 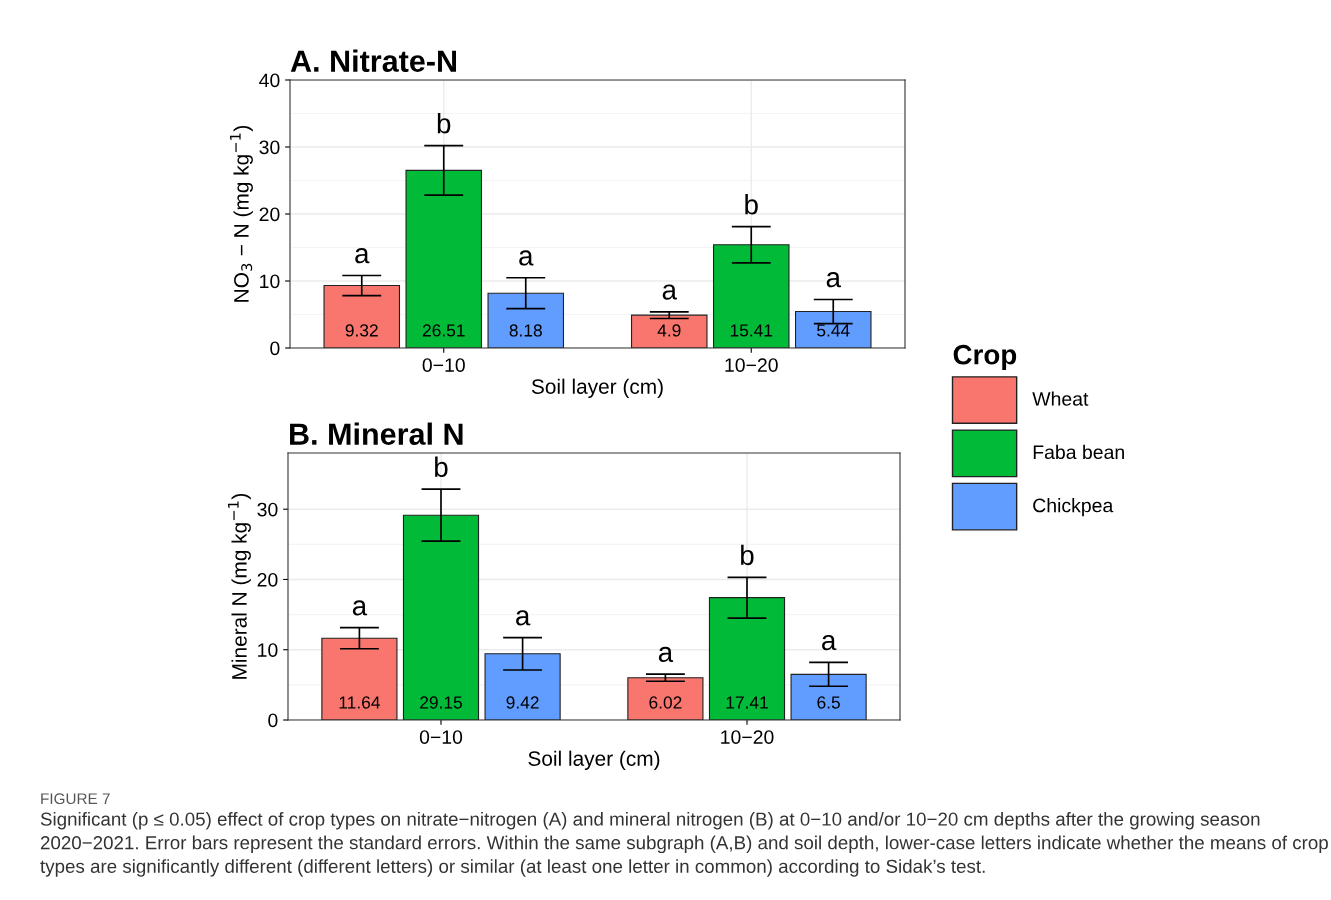 What do you see at coordinates (522, 702) in the screenshot?
I see `data-label: 9.42` at bounding box center [522, 702].